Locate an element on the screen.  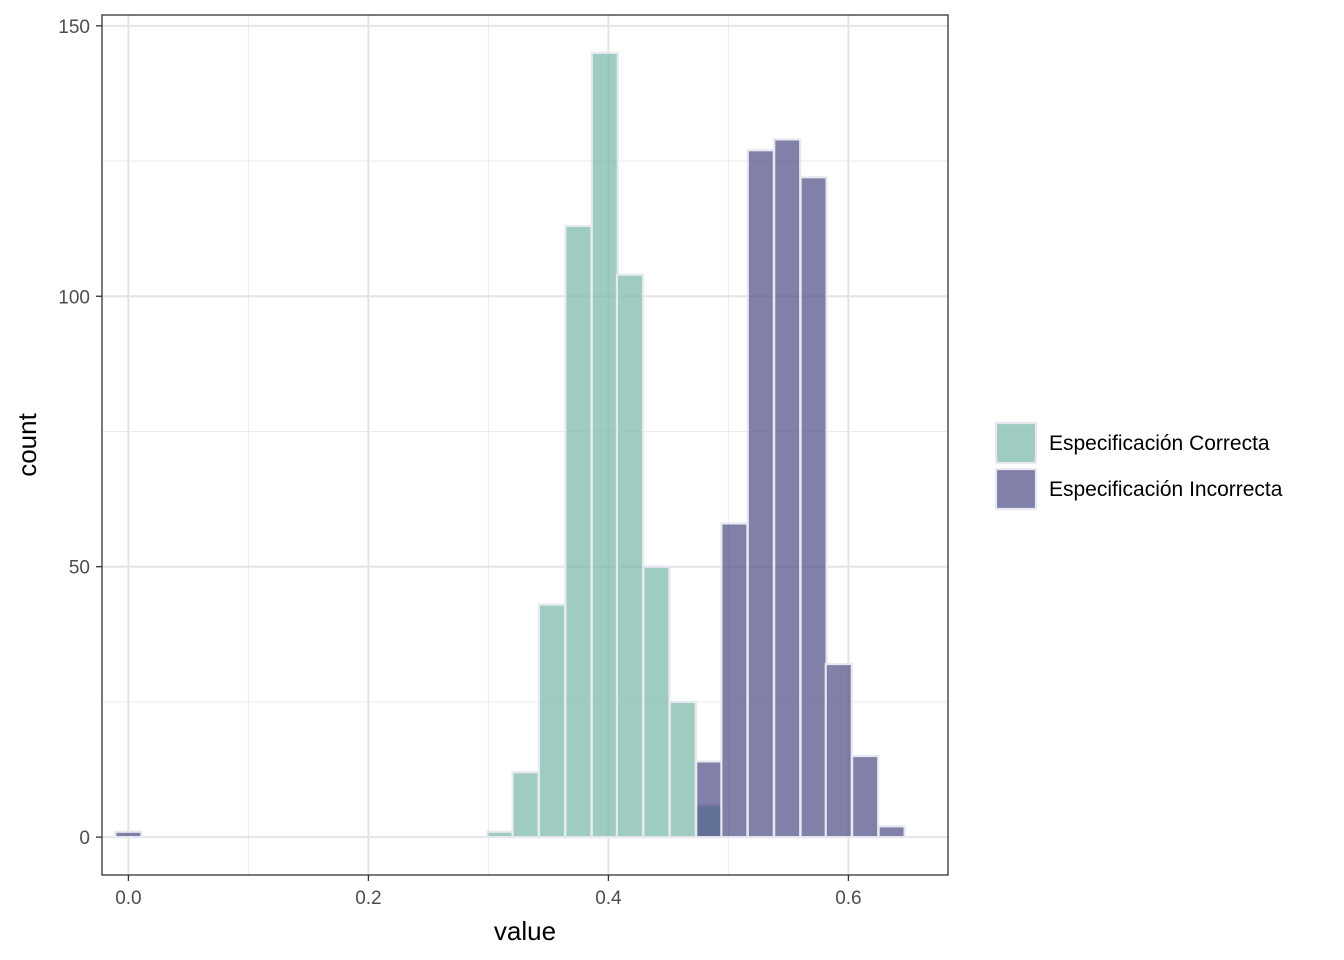
x-tick-label: 0.0 is located at coordinates (128, 898).